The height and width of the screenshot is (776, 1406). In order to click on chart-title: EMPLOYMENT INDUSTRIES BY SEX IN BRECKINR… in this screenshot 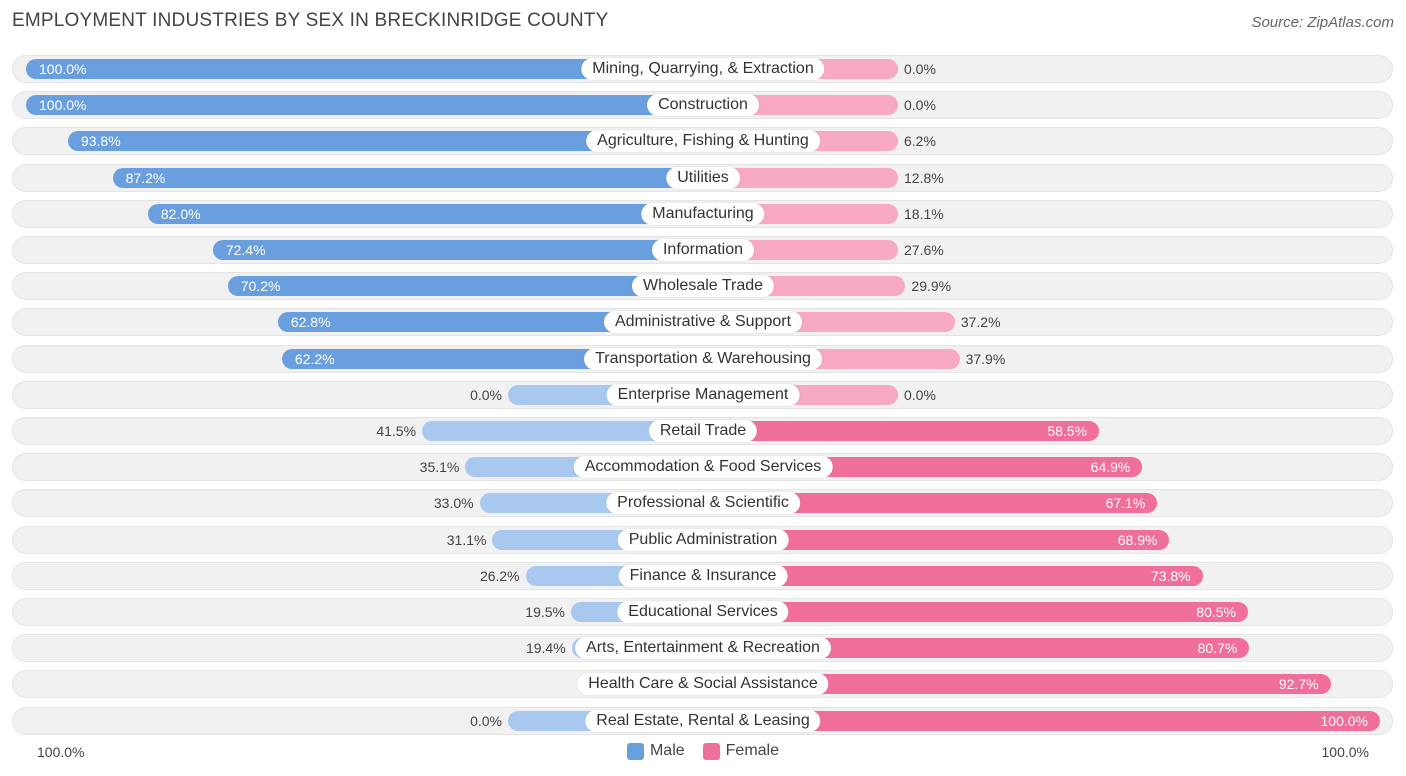, I will do `click(310, 20)`.